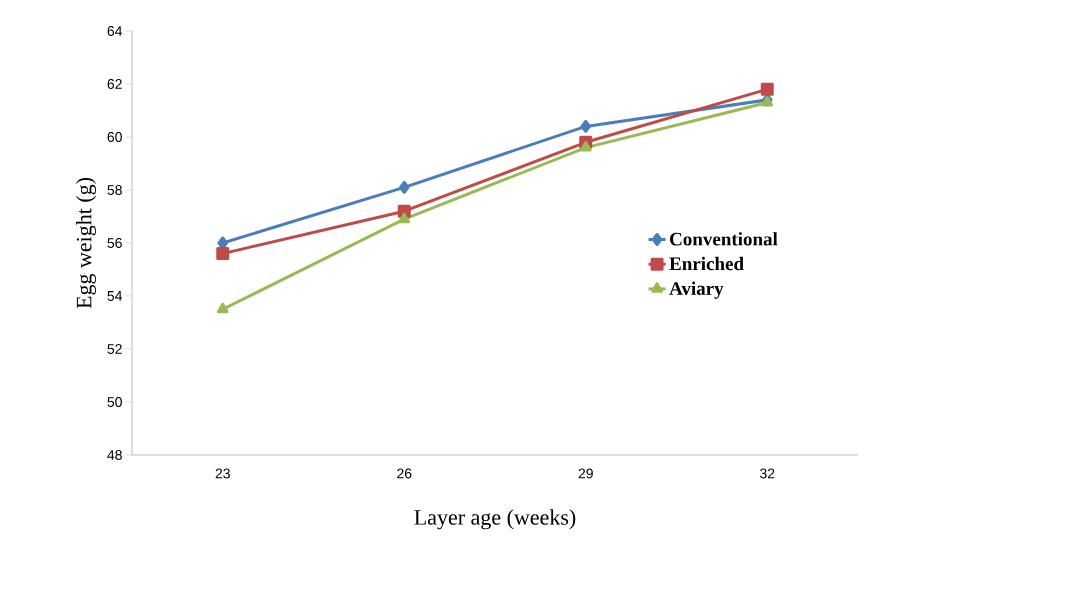 The image size is (1081, 591). I want to click on y-axis-title: Egg weight (g), so click(86, 243).